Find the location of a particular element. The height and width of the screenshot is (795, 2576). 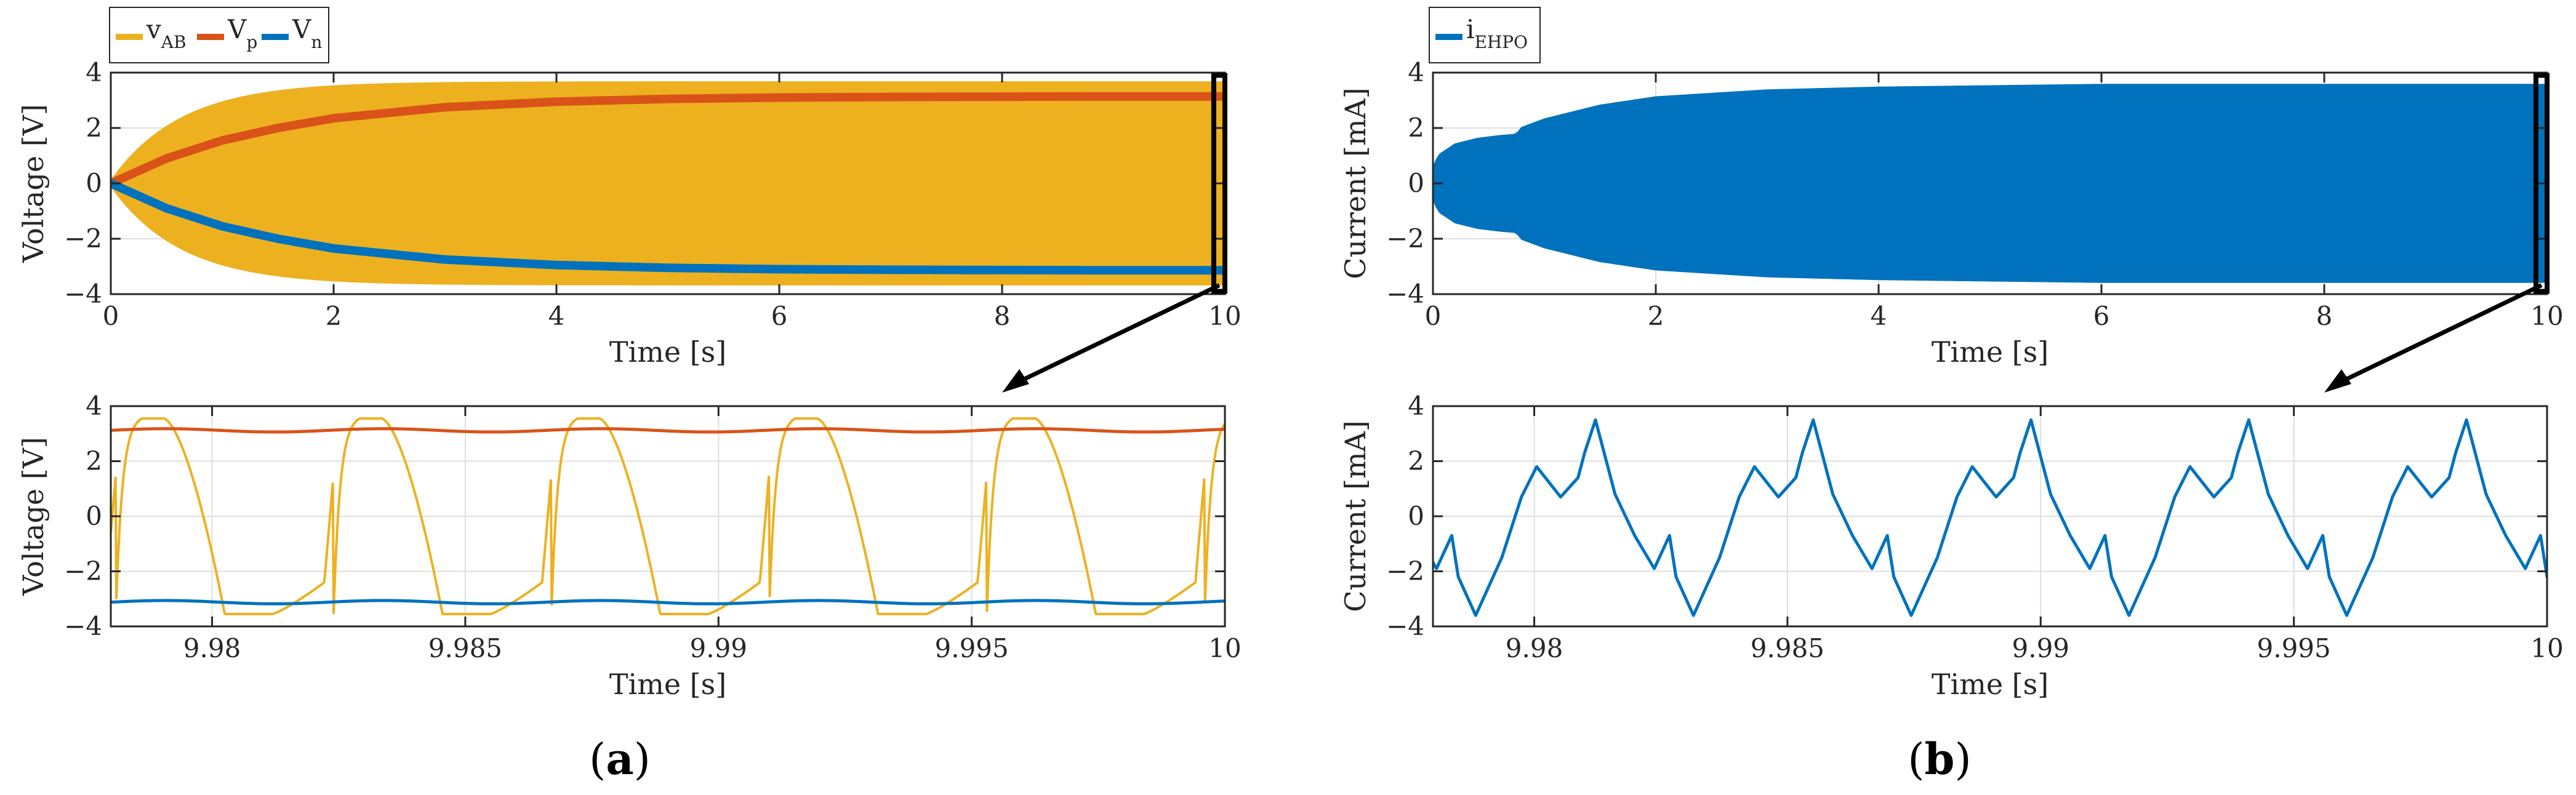

legend-b: iEHPO is located at coordinates (1485, 35).